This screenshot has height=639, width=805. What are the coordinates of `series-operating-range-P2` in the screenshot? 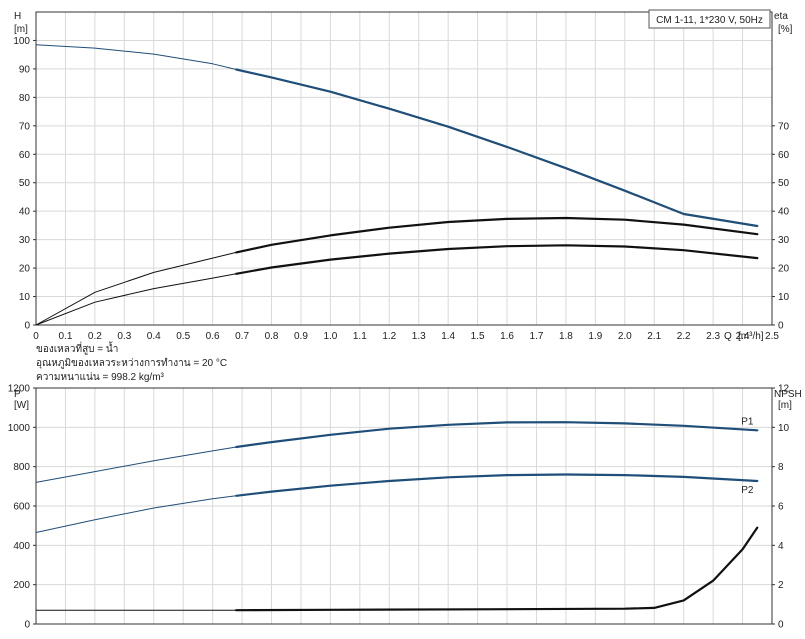 It's located at (497, 485).